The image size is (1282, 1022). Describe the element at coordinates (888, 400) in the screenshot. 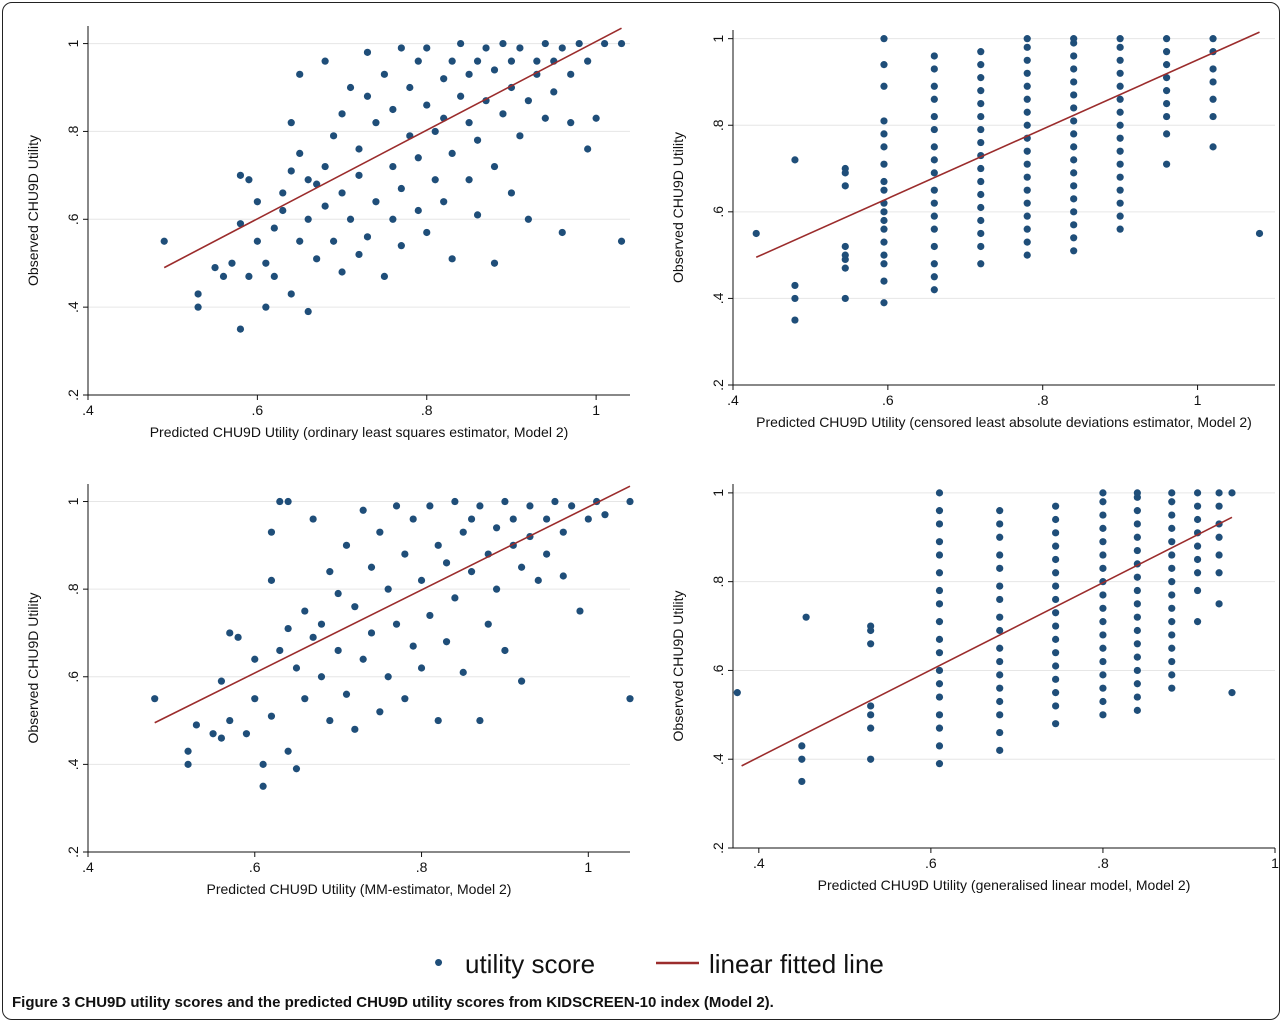

I see `x-tick-label: .6` at that location.